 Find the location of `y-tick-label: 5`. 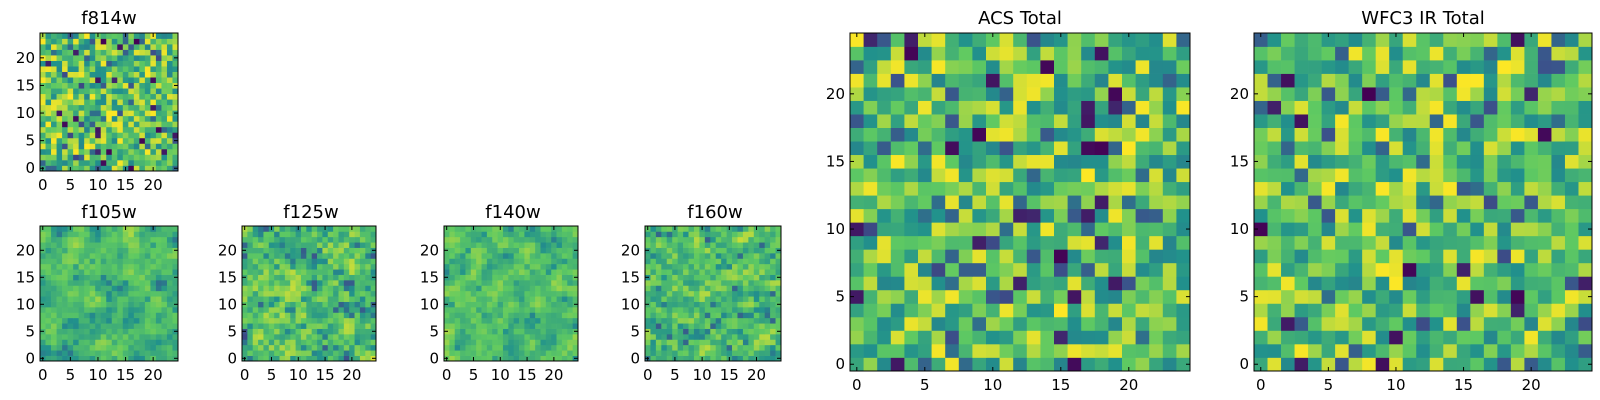

y-tick-label: 5 is located at coordinates (434, 331).